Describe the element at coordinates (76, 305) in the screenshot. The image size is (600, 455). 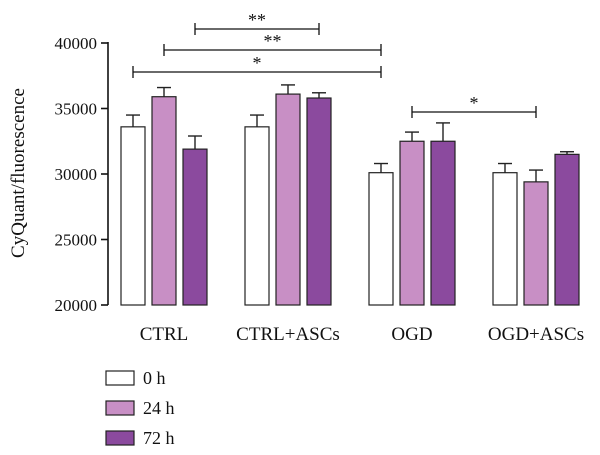
I see `y-tick-label: 20000` at that location.